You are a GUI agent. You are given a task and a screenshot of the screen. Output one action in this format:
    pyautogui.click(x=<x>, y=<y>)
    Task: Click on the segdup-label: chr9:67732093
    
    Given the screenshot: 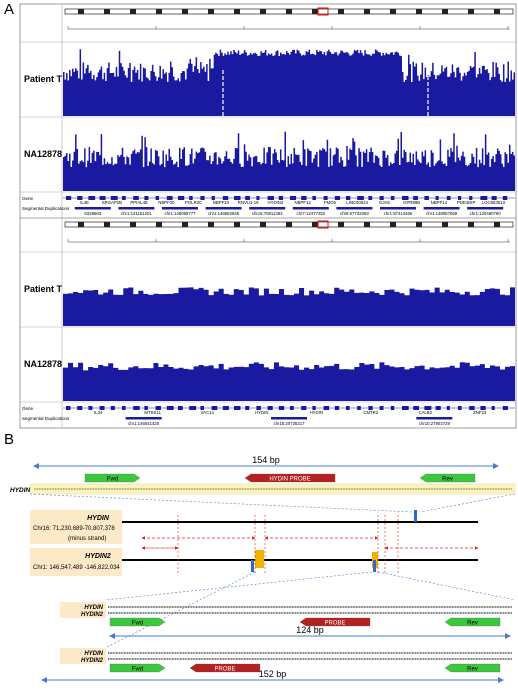 What is the action you would take?
    pyautogui.click(x=354, y=213)
    